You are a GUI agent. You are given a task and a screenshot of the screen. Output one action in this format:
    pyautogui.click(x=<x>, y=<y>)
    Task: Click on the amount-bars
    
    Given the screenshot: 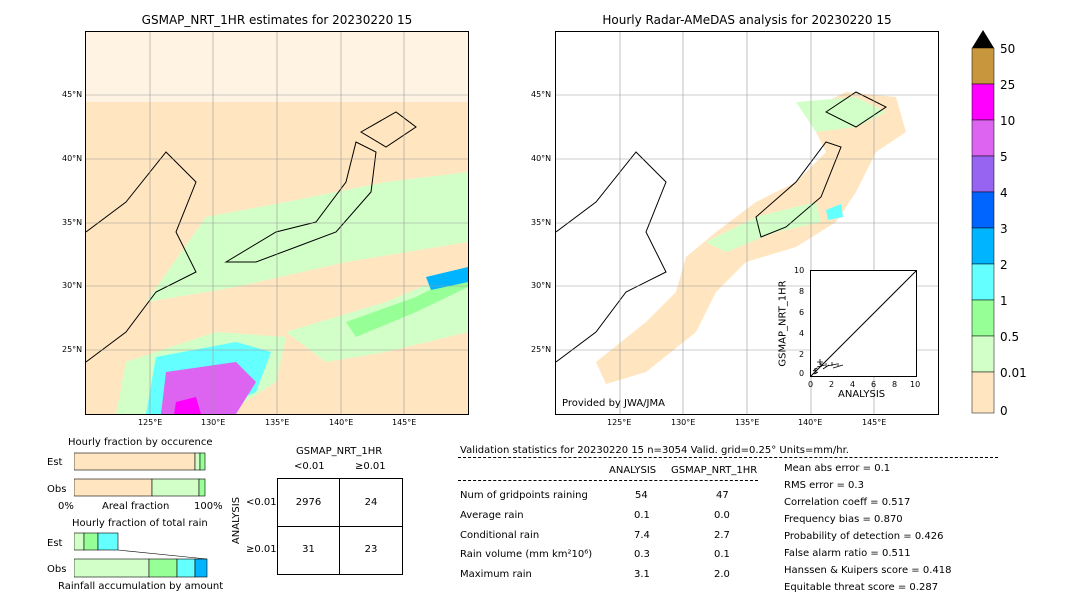 What is the action you would take?
    pyautogui.click(x=140, y=556)
    